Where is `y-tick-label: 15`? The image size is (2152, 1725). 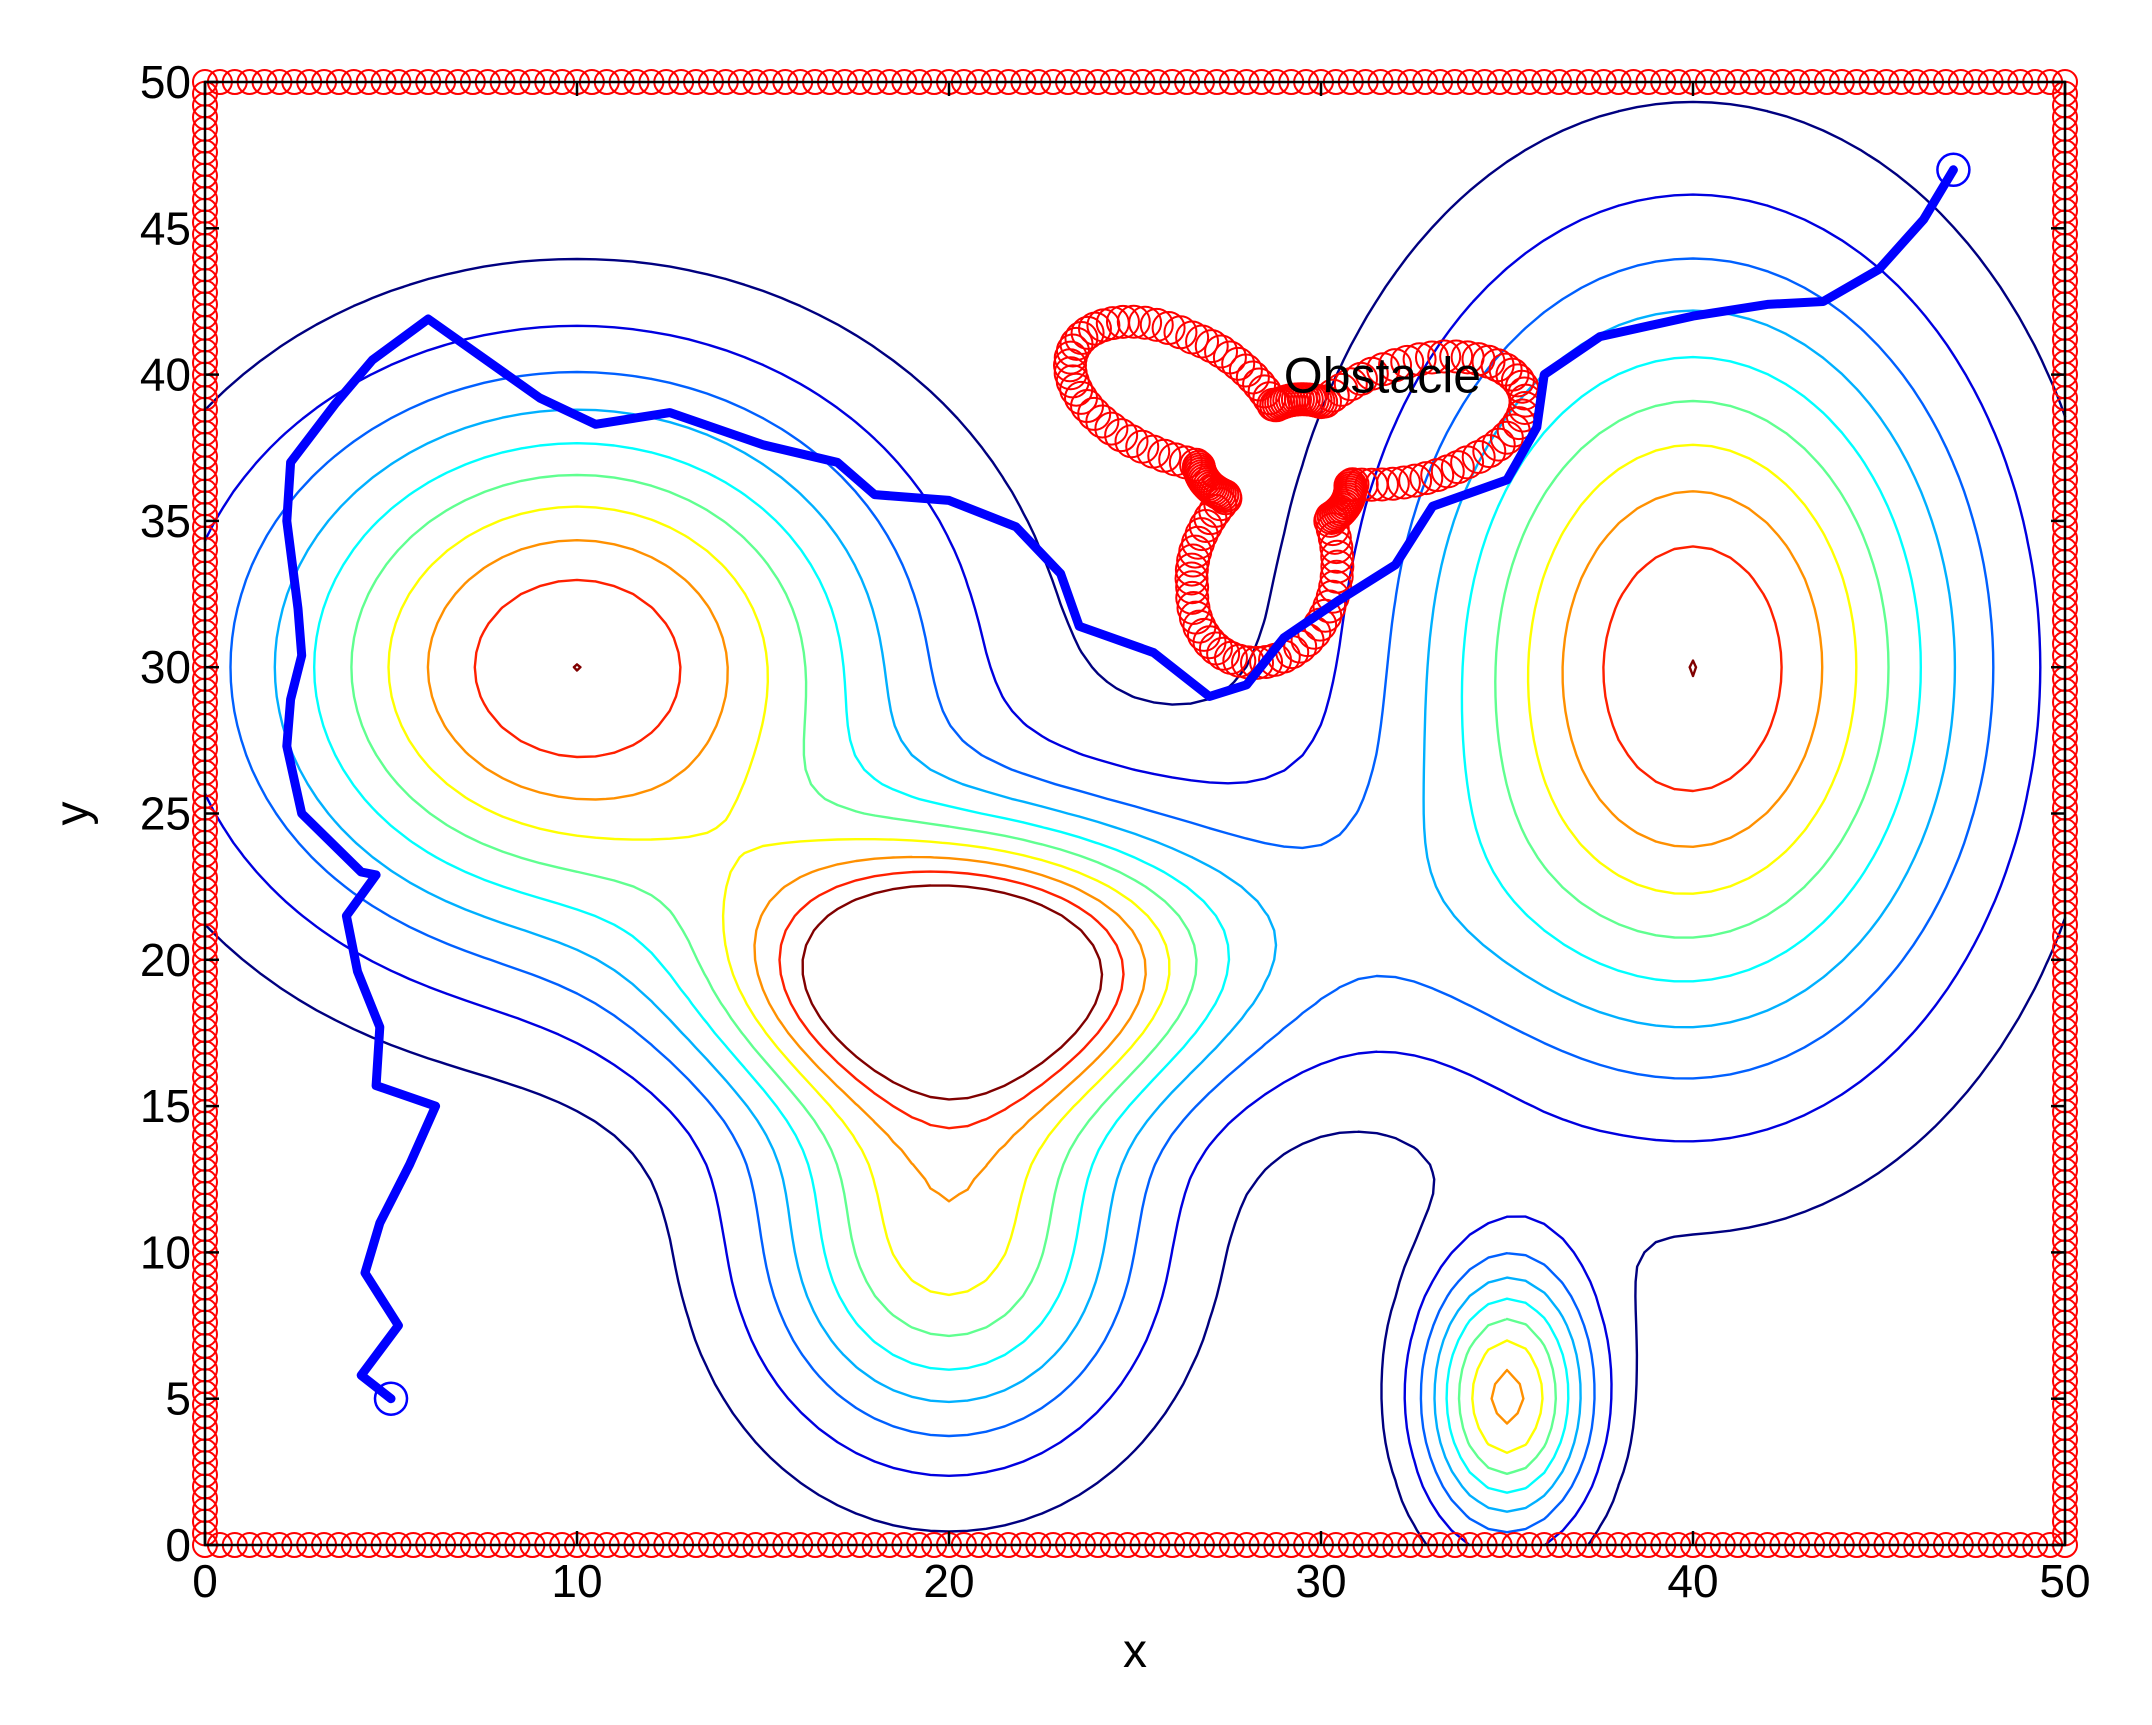 y-tick-label: 15 is located at coordinates (165, 1106).